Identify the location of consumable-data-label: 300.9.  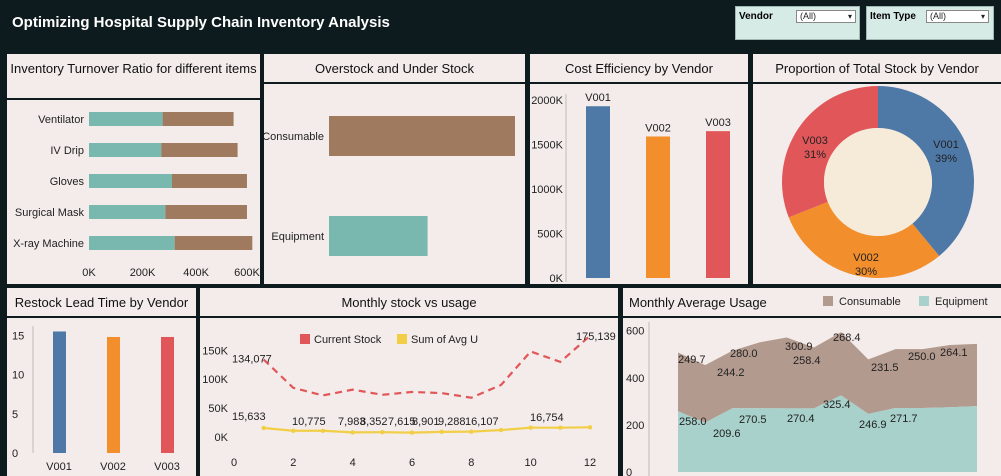
(799, 347).